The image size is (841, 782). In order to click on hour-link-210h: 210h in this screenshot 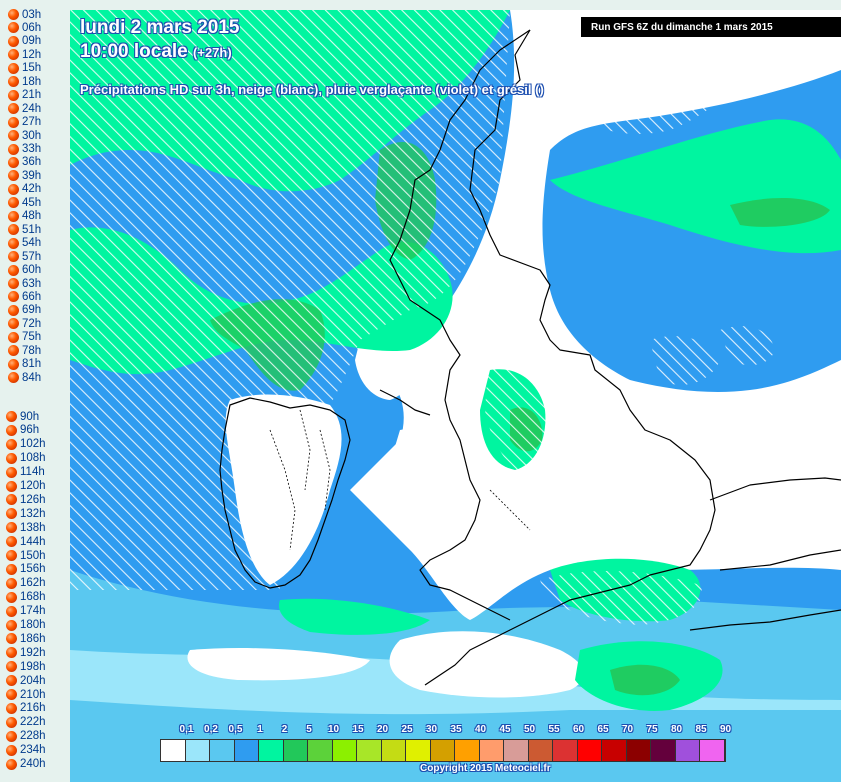, I will do `click(26, 694)`.